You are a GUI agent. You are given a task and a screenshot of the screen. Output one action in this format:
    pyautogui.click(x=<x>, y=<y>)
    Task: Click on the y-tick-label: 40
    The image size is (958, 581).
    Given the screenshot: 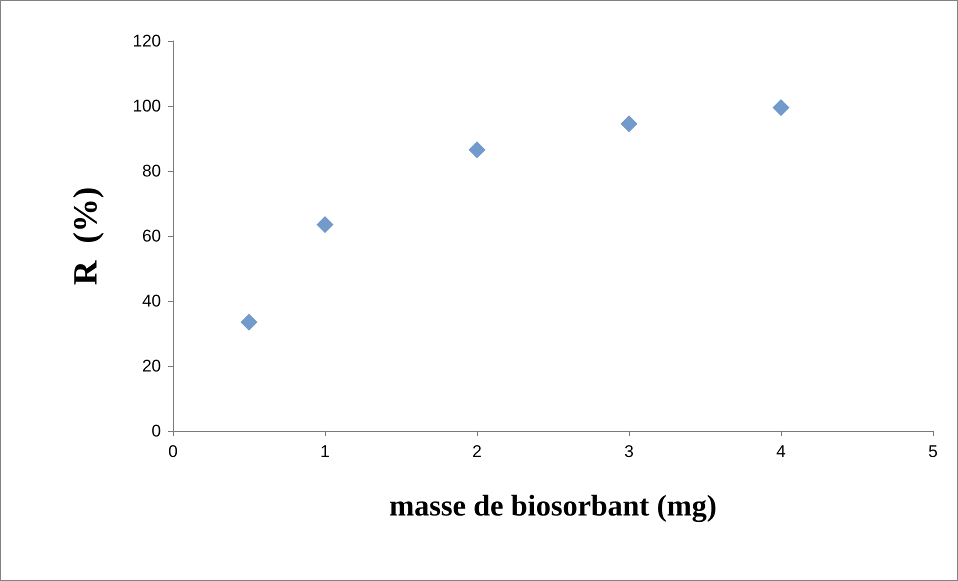 What is the action you would take?
    pyautogui.click(x=151, y=301)
    